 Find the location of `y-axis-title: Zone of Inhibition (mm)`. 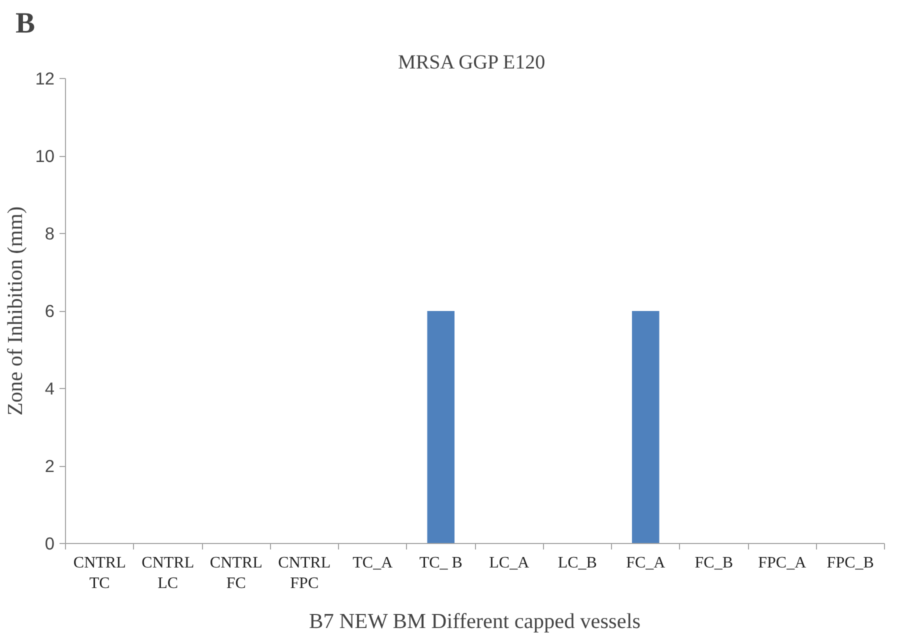

y-axis-title: Zone of Inhibition (mm) is located at coordinates (15, 311).